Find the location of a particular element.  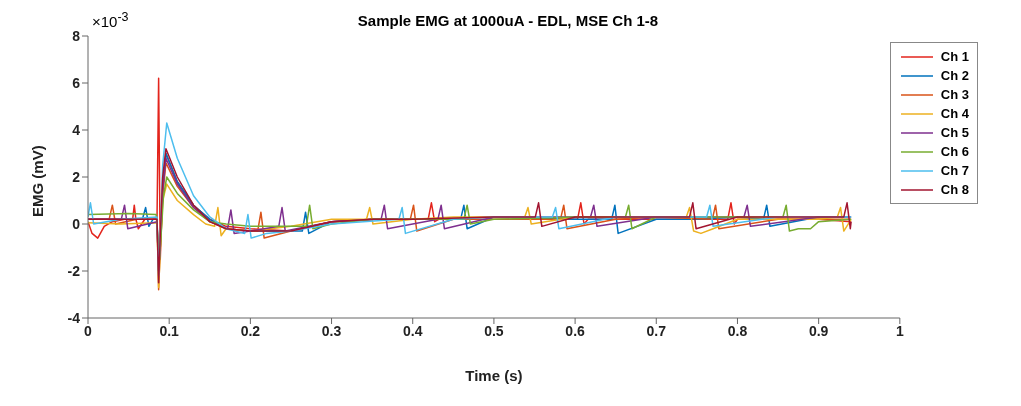

legend-label: Ch 7 is located at coordinates (954, 170).